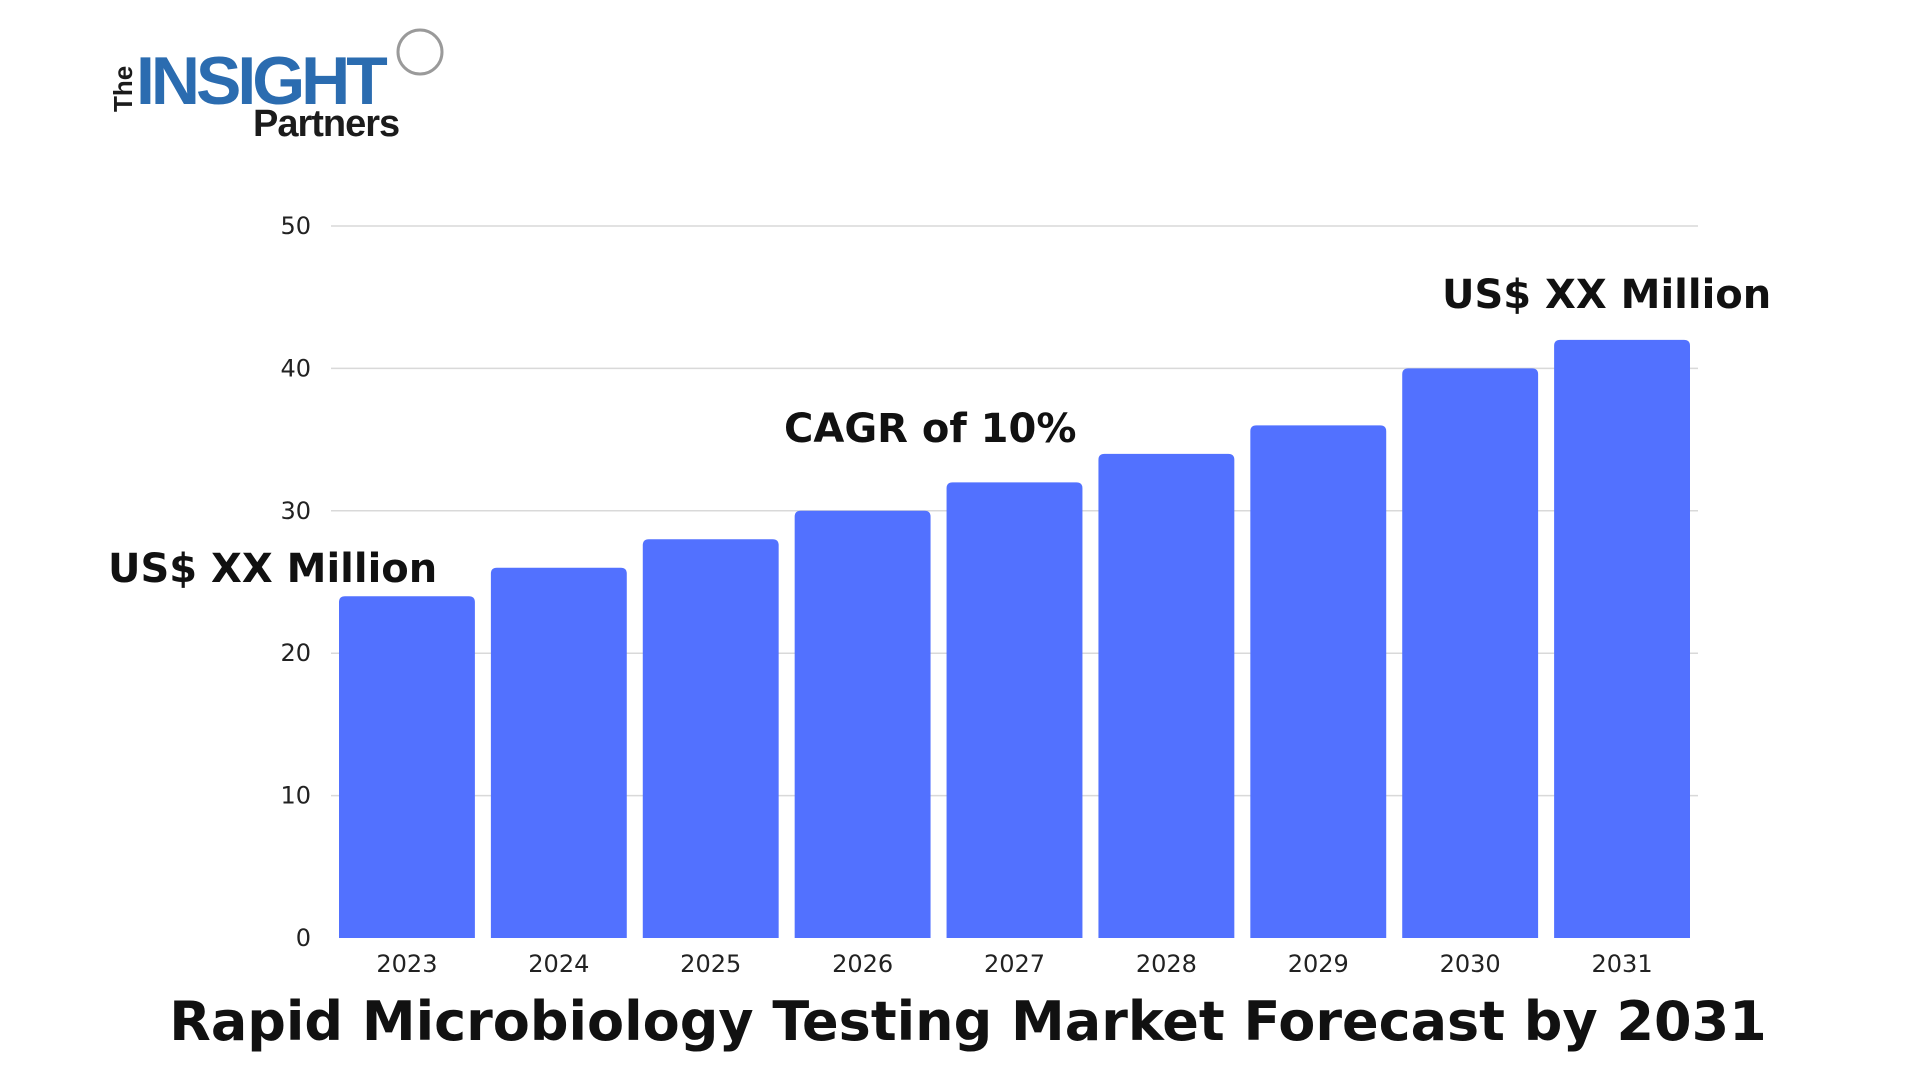 This screenshot has height=1080, width=1920. What do you see at coordinates (326, 124) in the screenshot?
I see `logo-partners-text: Partners` at bounding box center [326, 124].